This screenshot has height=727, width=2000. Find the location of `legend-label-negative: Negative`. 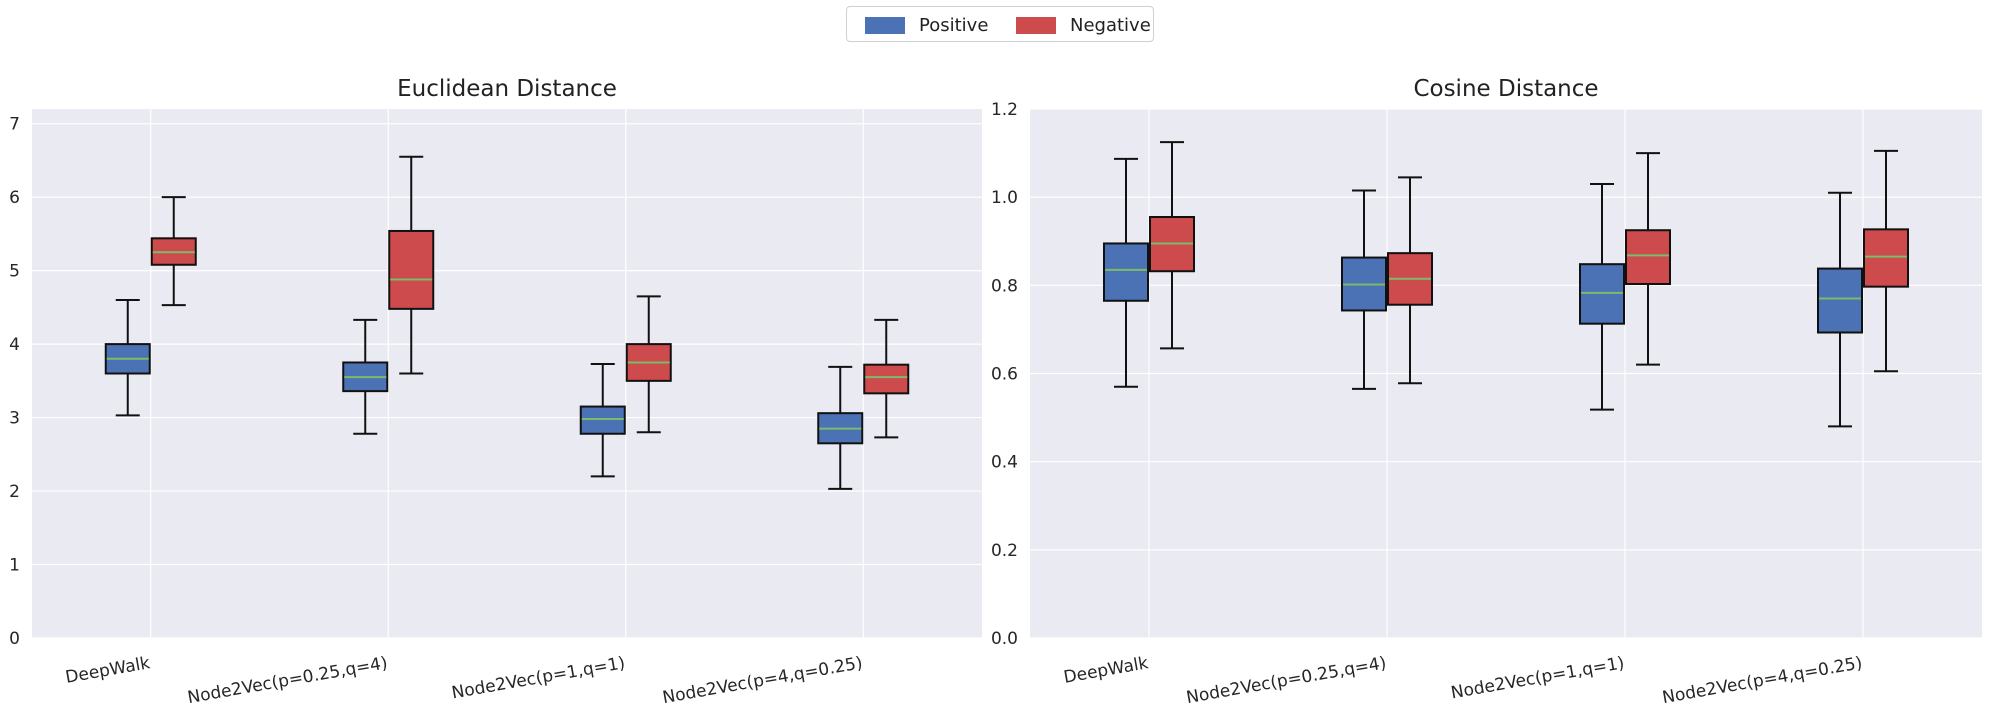

legend-label-negative: Negative is located at coordinates (1110, 25).